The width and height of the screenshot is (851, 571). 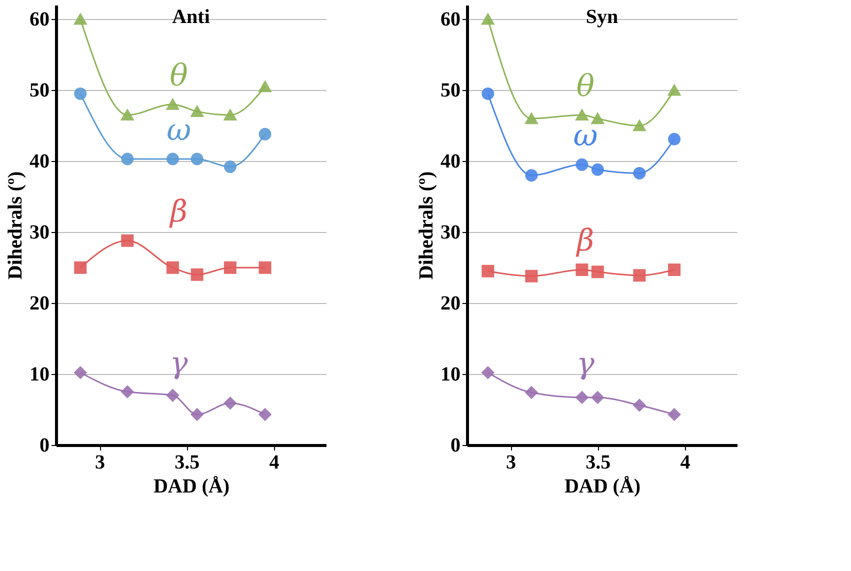 I want to click on chart-title: Syn, so click(x=602, y=17).